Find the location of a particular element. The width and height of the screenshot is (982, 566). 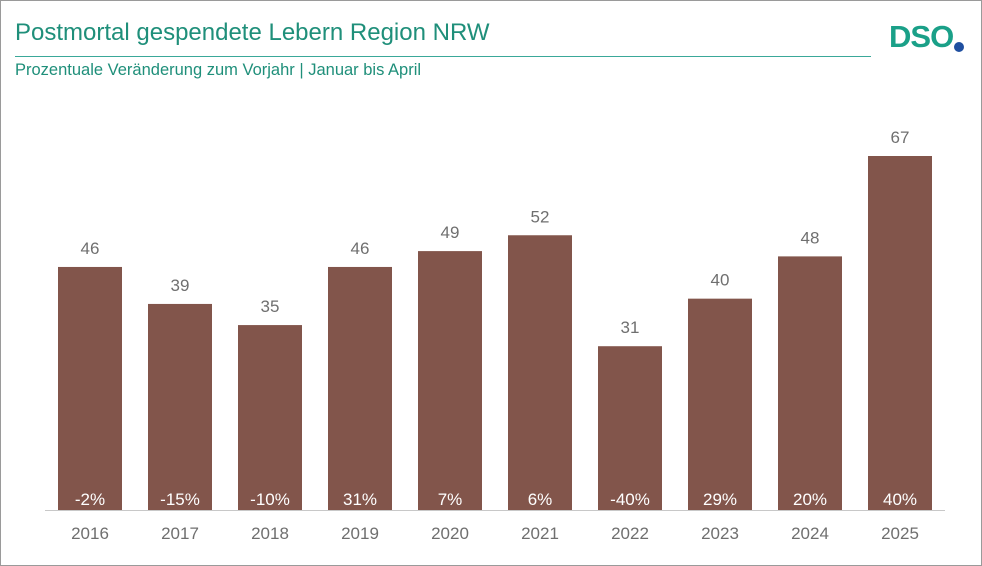

logo-dot-icon is located at coordinates (959, 47).